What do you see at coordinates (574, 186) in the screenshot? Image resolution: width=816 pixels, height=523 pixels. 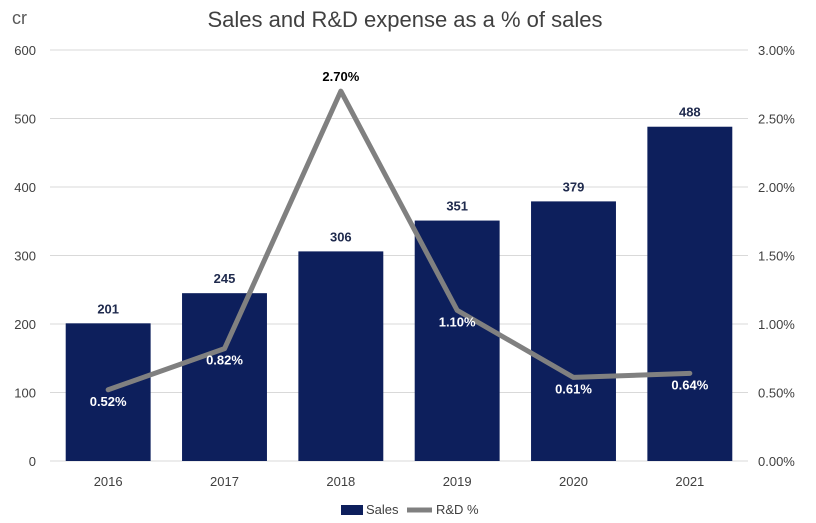 I see `sales-bar-label: 379` at bounding box center [574, 186].